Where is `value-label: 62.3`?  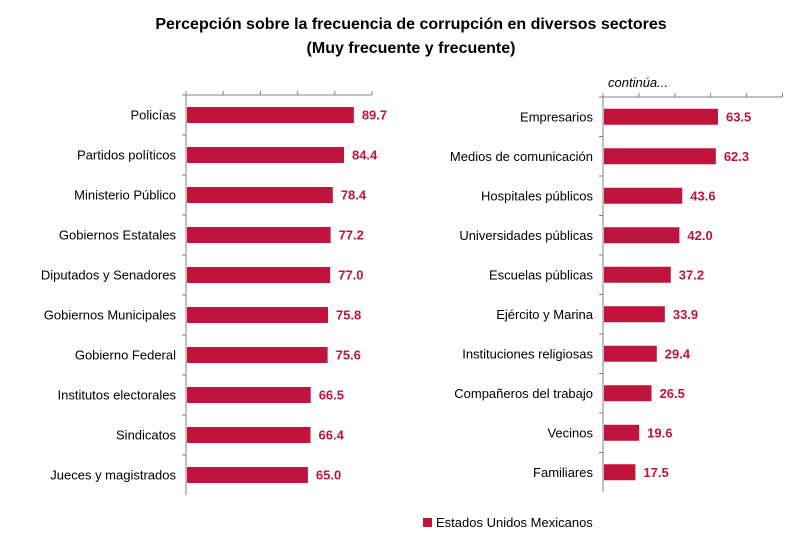 value-label: 62.3 is located at coordinates (736, 156).